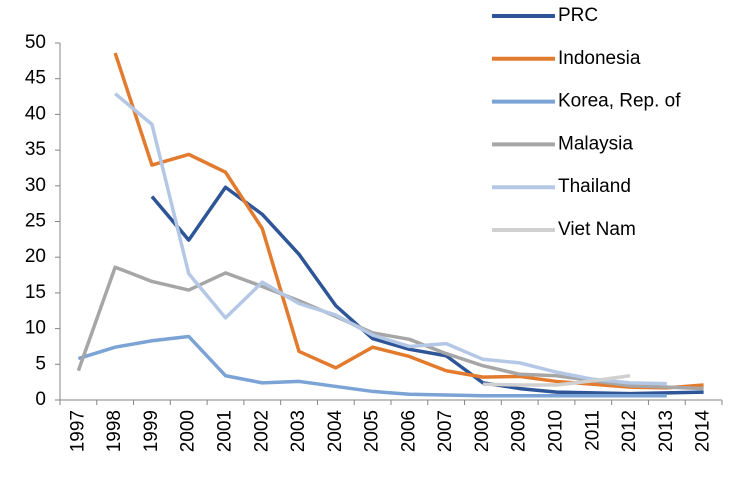 This screenshot has height=479, width=746. Describe the element at coordinates (35, 42) in the screenshot. I see `y-tick-label: 50` at that location.